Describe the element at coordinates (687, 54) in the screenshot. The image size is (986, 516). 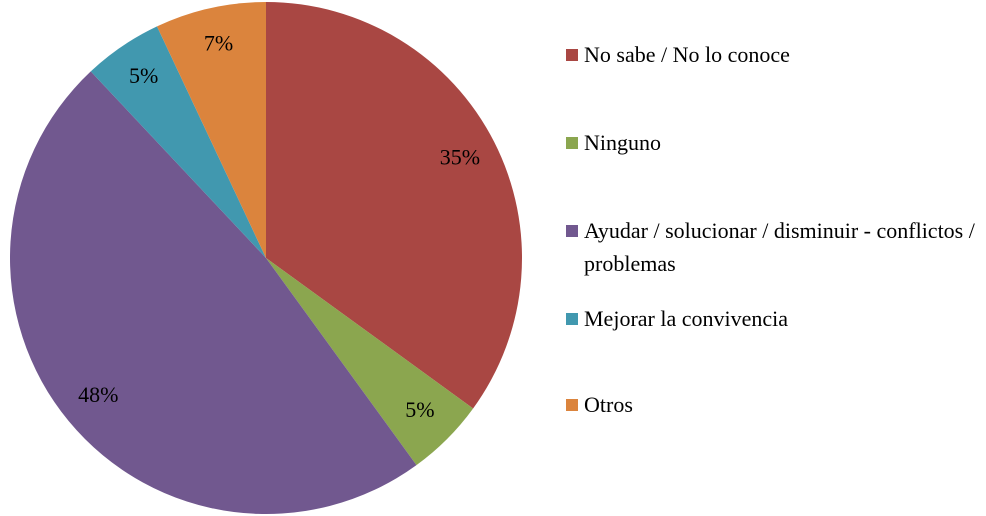
I see `legend-label: No sabe / No lo conoce` at that location.